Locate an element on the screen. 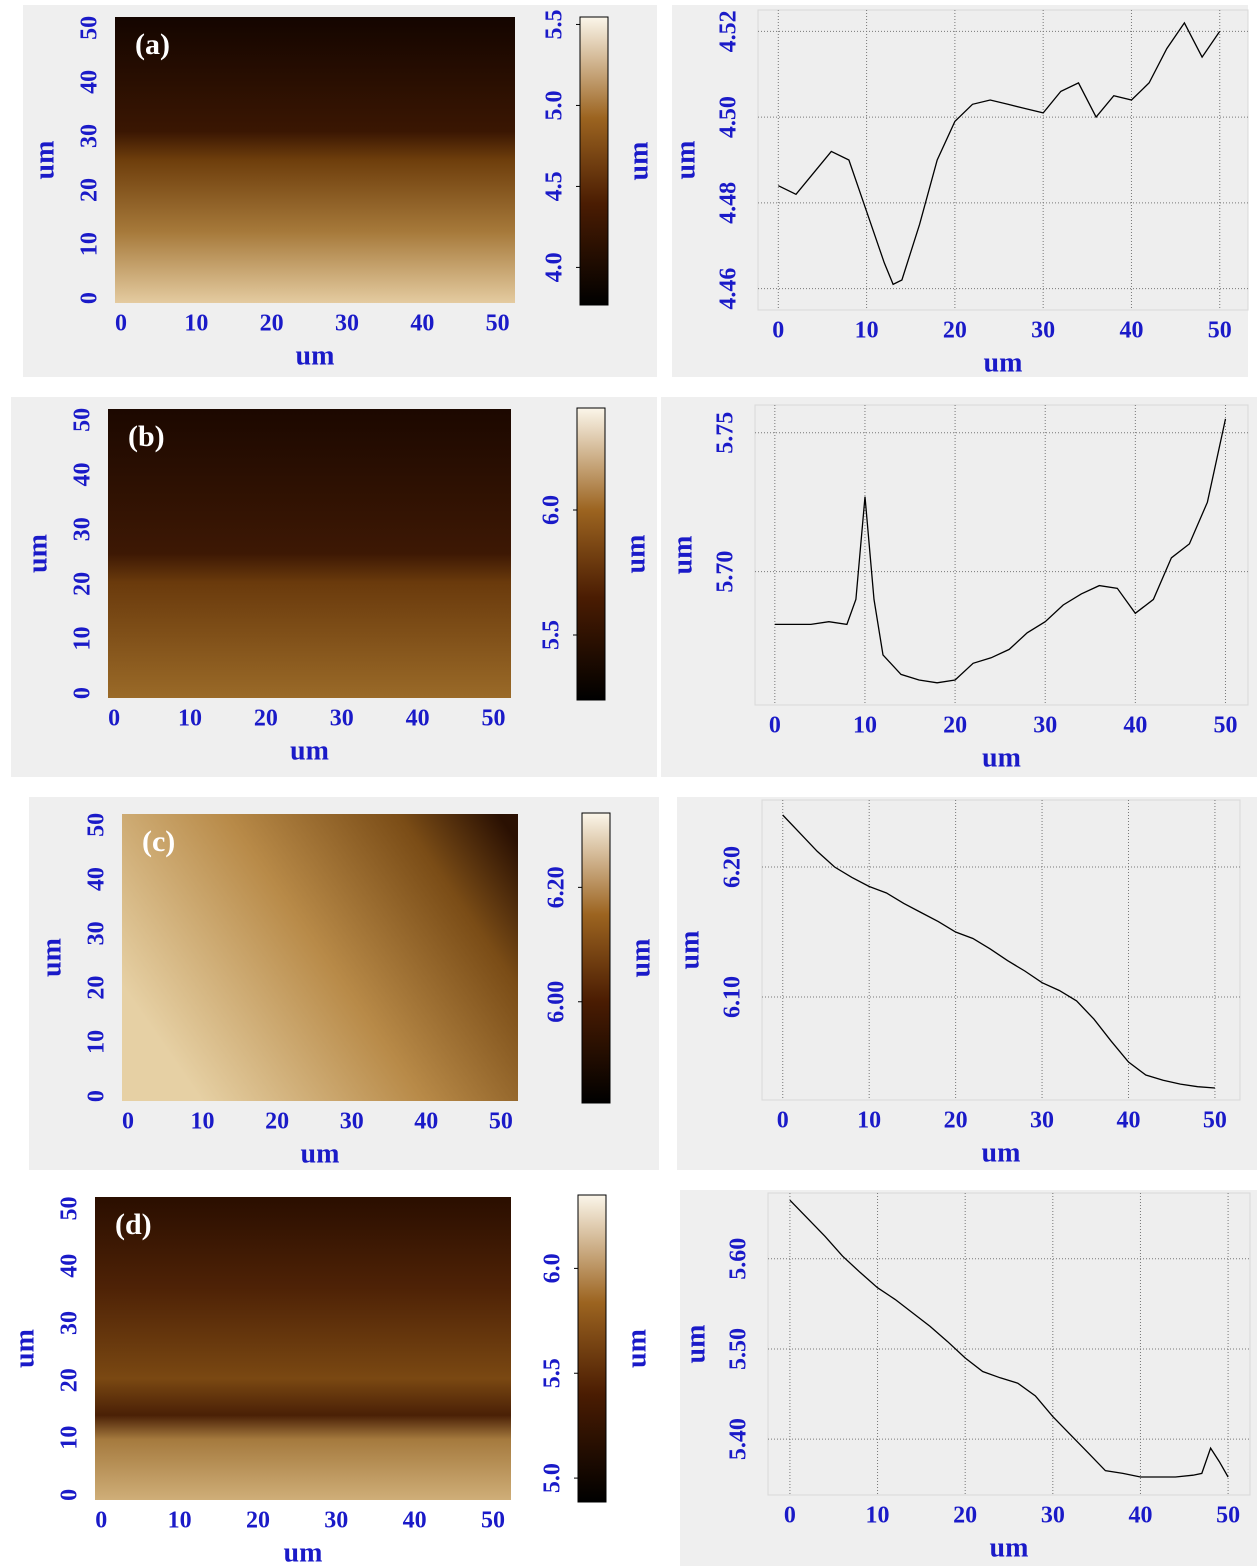 This screenshot has width=1257, height=1566. y-tick-label: 6.20 is located at coordinates (733, 867).